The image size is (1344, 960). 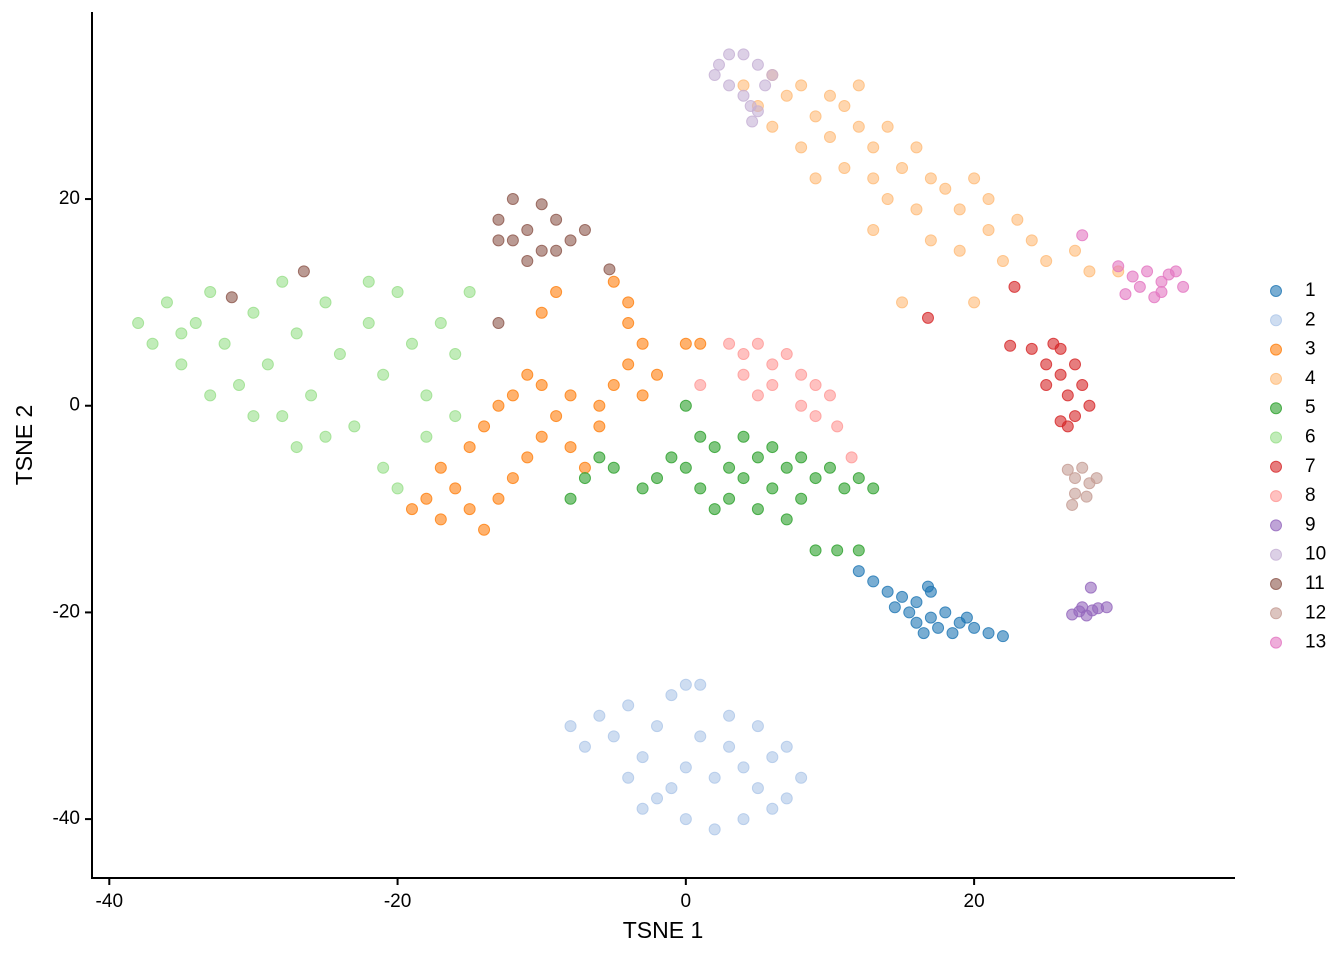 I want to click on y-tick-label: 0, so click(x=74, y=405).